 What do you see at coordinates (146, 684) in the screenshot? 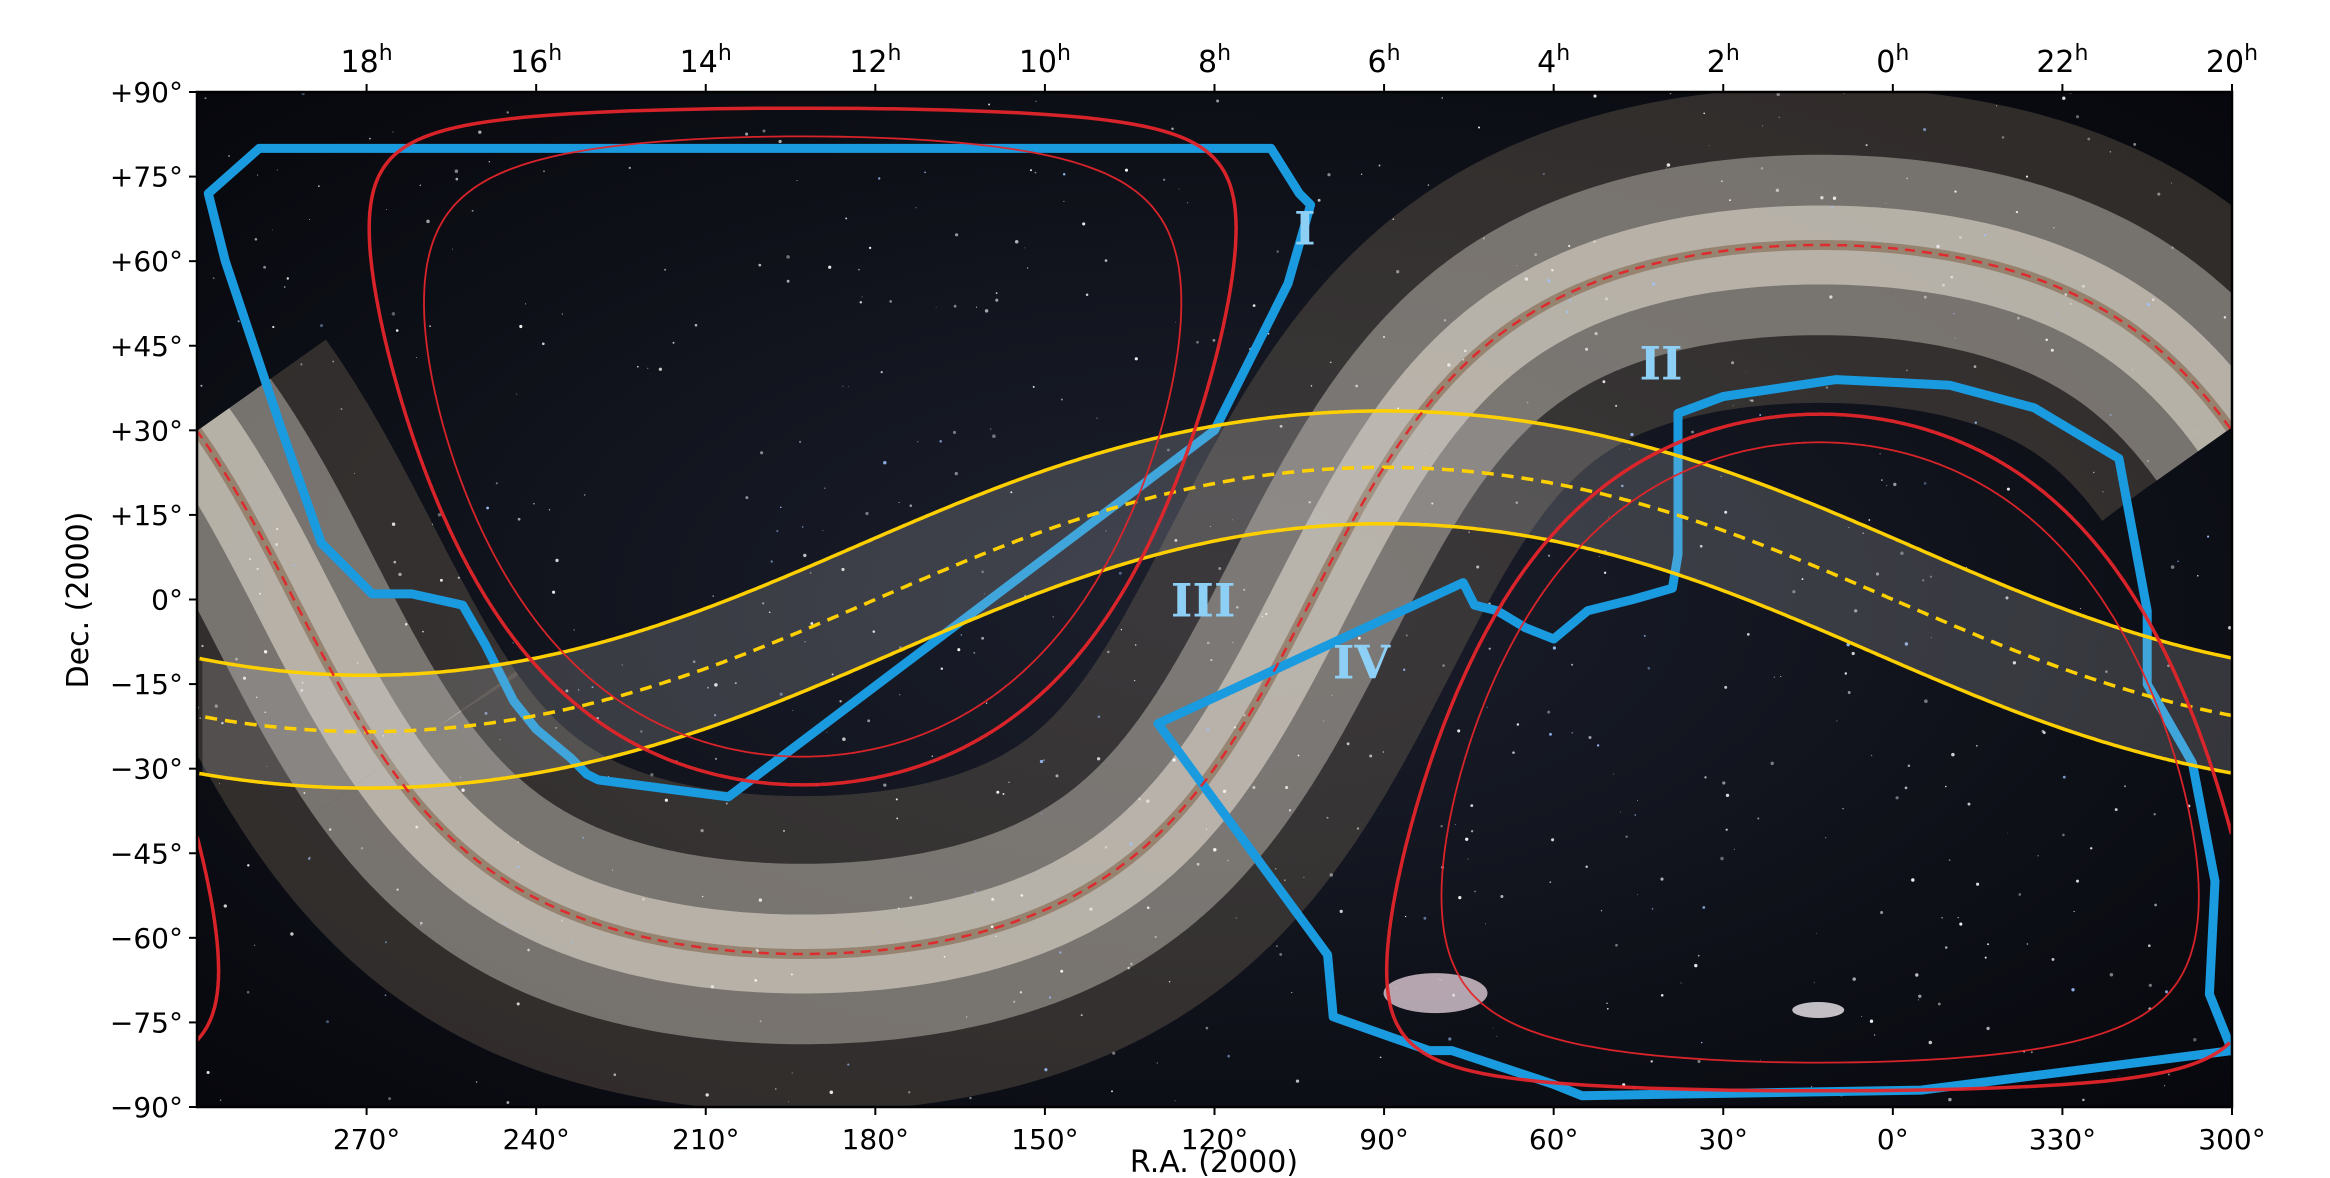
I see `y-tick-label: −15°` at bounding box center [146, 684].